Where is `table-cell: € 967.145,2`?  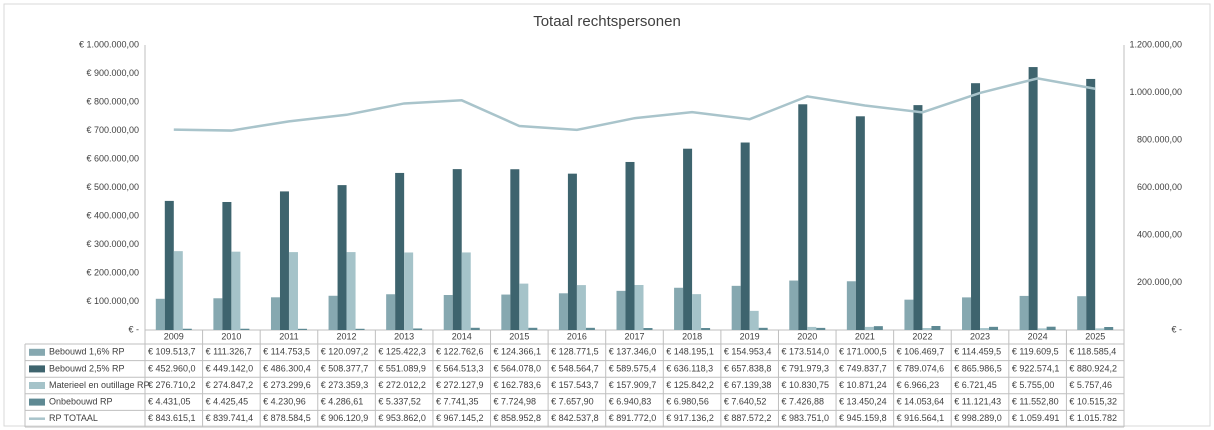
table-cell: € 967.145,2 is located at coordinates (460, 418).